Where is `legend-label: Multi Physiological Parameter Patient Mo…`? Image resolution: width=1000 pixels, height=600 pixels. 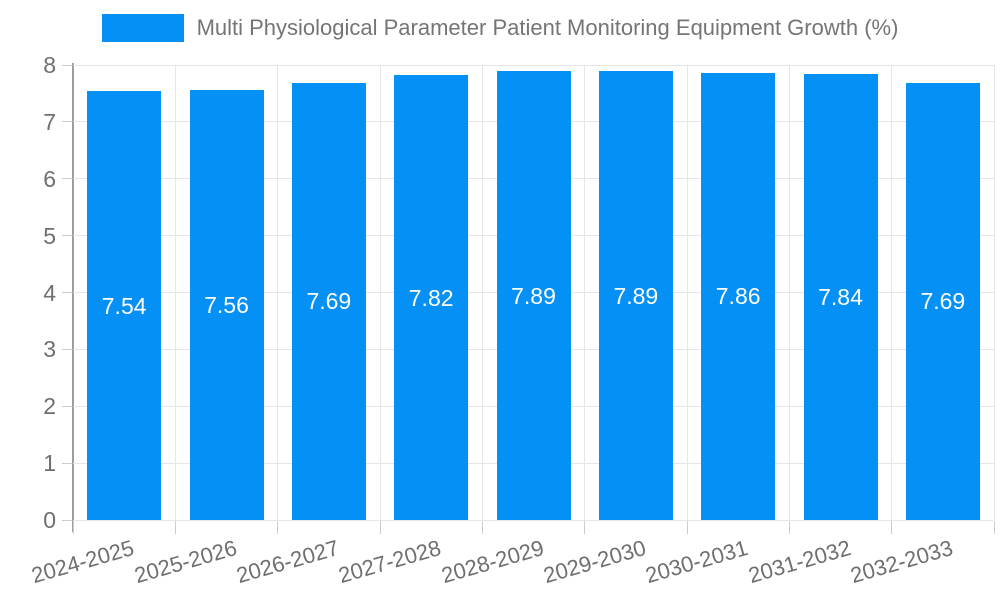
legend-label: Multi Physiological Parameter Patient Mo… is located at coordinates (547, 27).